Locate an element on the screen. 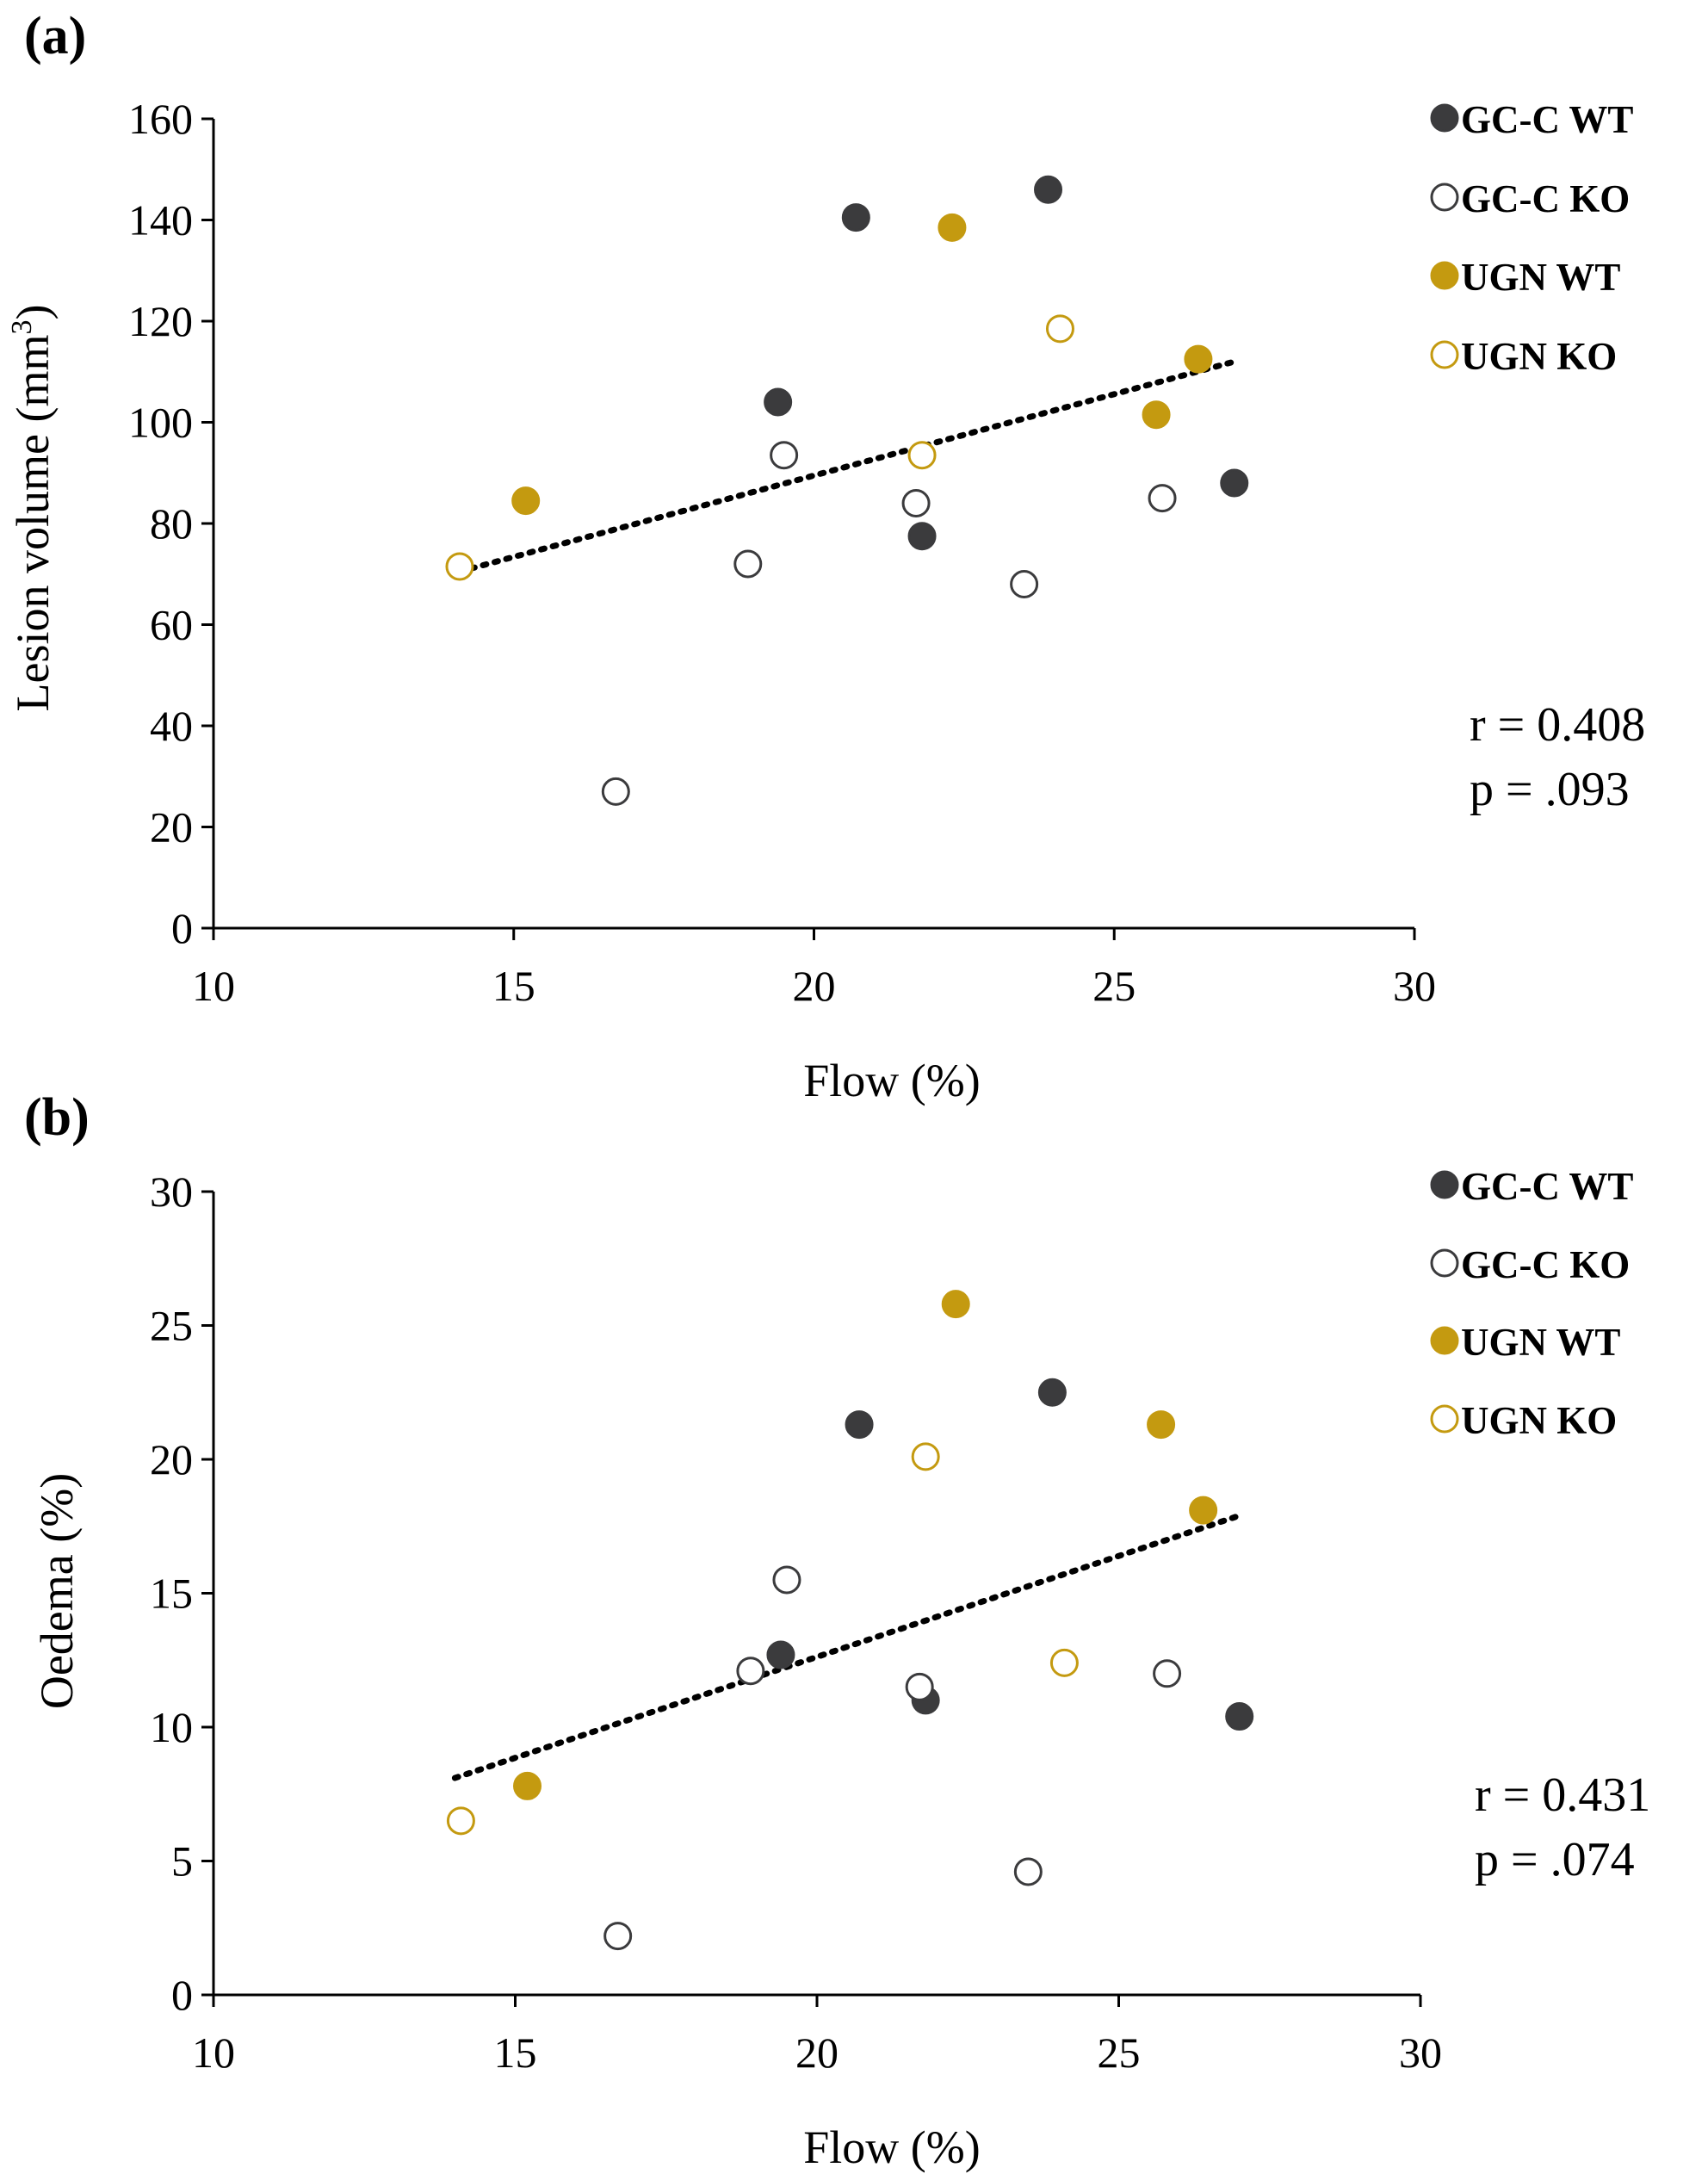 The height and width of the screenshot is (2180, 1708). panel-a-label: (a) is located at coordinates (55, 36).